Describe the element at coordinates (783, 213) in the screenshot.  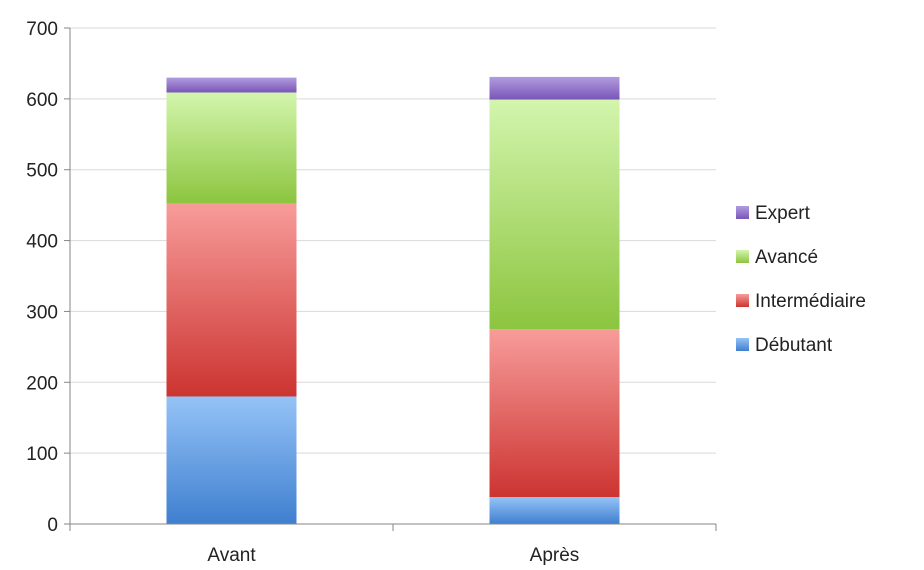
I see `legend-label: Expert` at that location.